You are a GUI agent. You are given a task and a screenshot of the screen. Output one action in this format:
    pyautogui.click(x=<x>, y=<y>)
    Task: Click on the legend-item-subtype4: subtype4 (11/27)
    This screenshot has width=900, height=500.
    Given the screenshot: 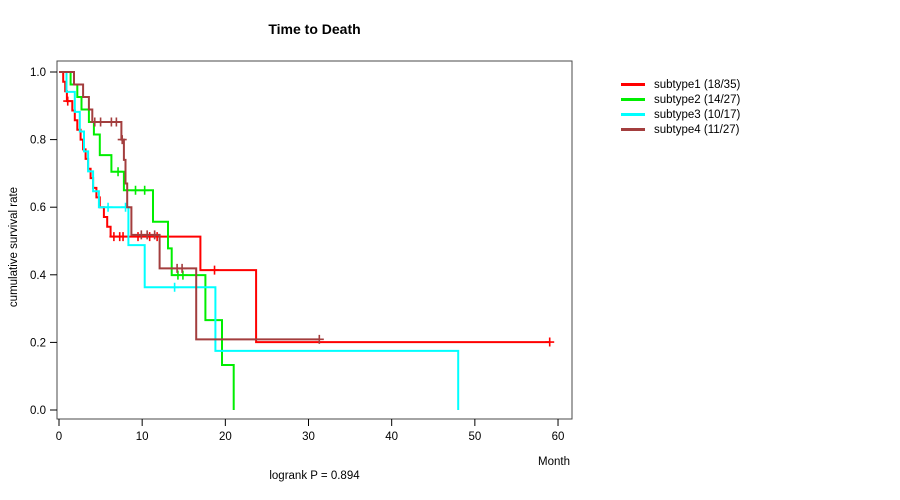 What is the action you would take?
    pyautogui.click(x=680, y=129)
    